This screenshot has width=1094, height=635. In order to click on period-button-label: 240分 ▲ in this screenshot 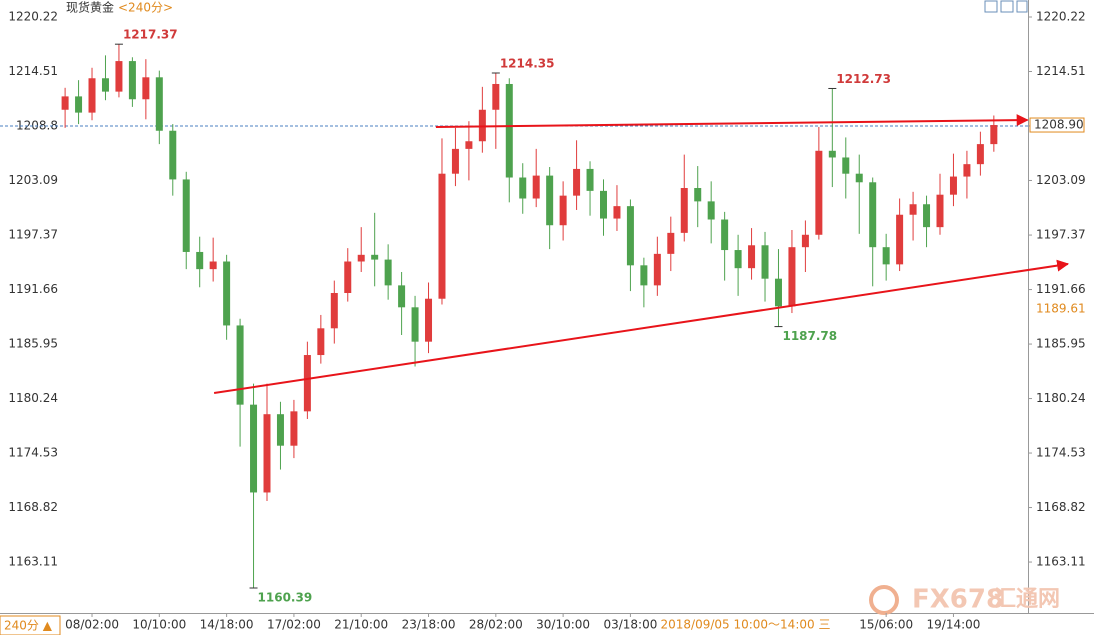, I will do `click(28, 626)`.